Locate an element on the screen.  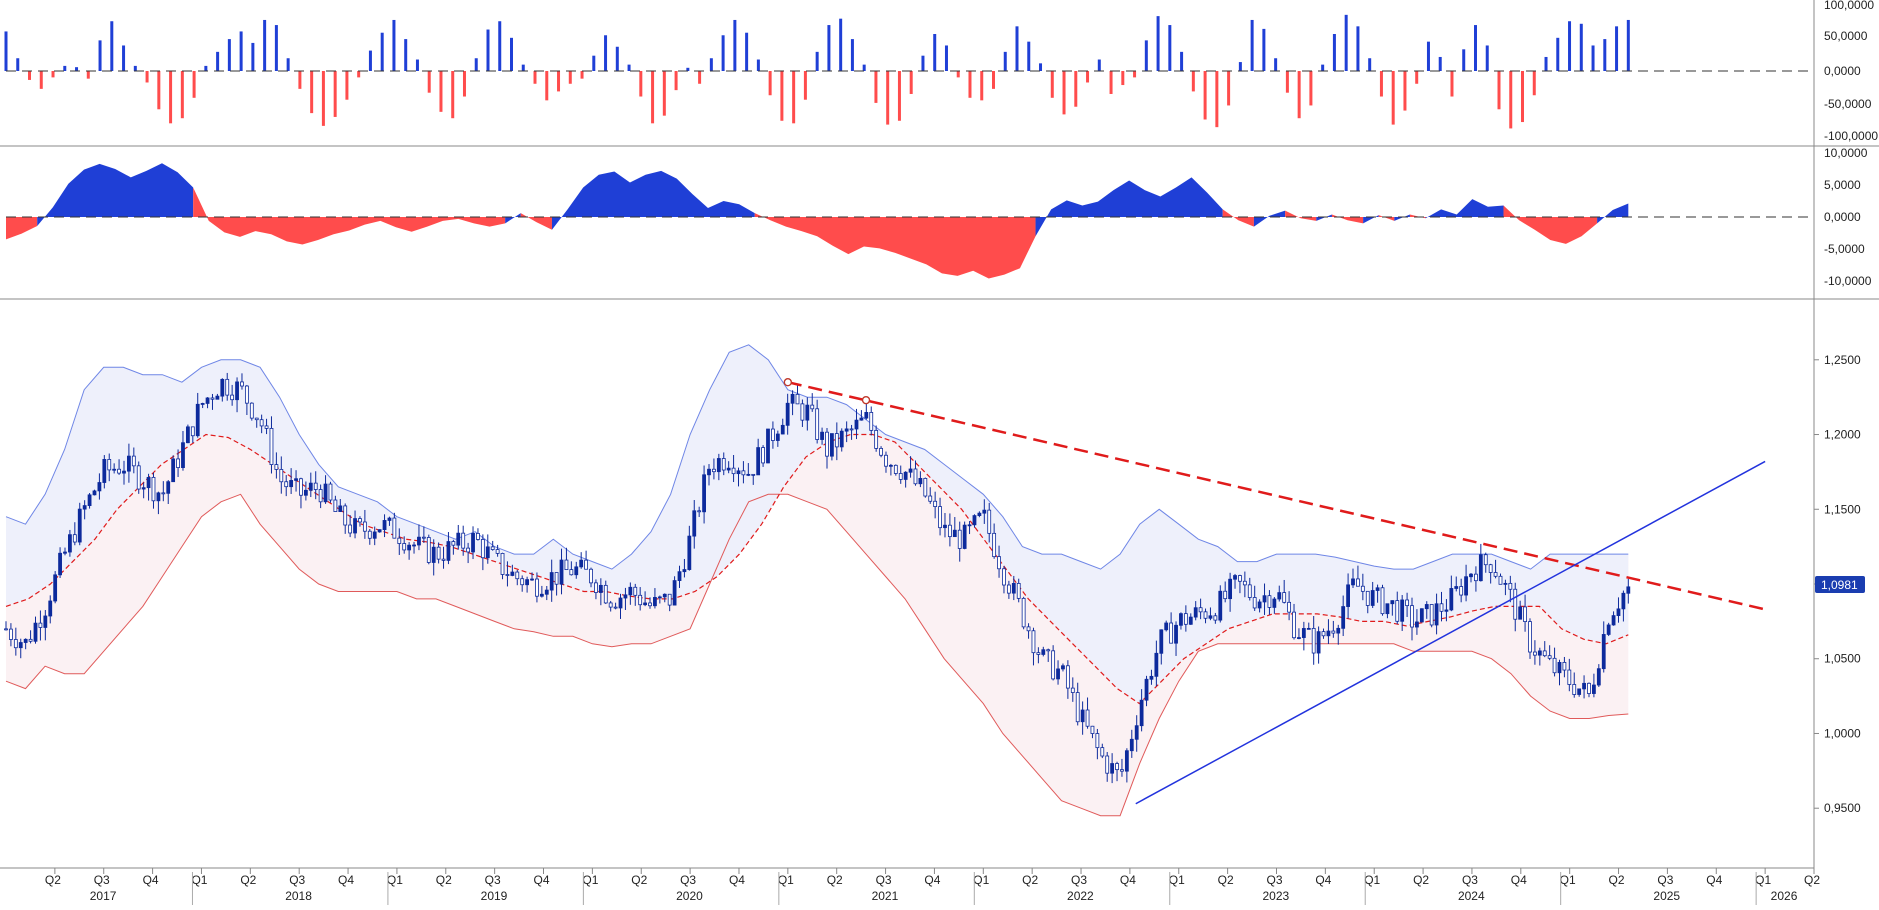
price-ytick-4: 1,0500 is located at coordinates (1842, 659).